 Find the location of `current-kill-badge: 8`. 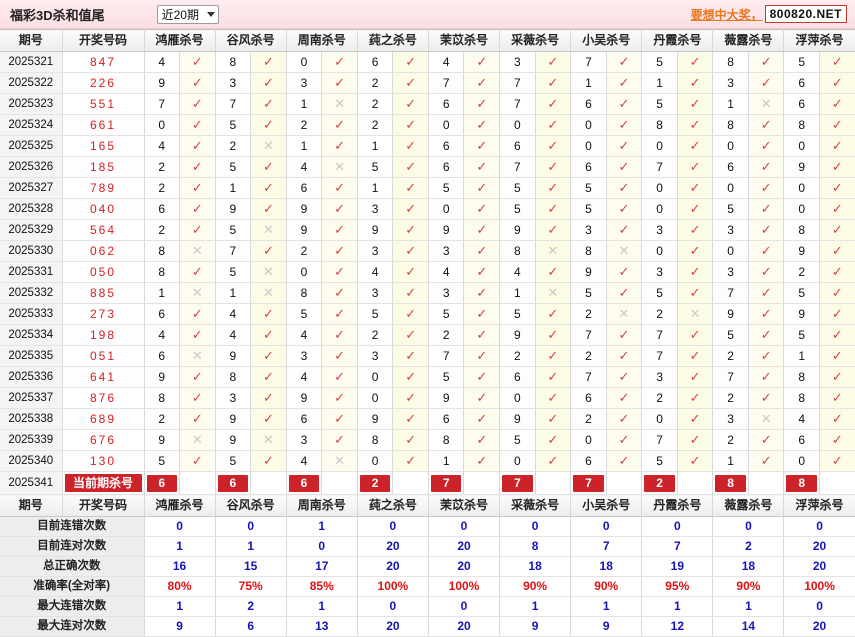

current-kill-badge: 8 is located at coordinates (802, 483).